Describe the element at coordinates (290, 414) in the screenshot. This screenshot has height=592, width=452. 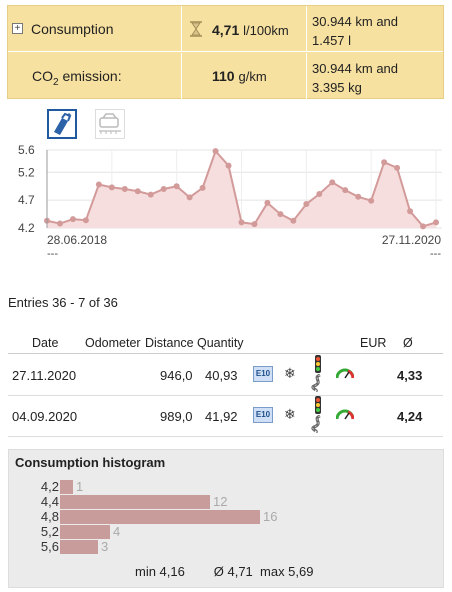
I see `snowflake-icon: ❄` at that location.